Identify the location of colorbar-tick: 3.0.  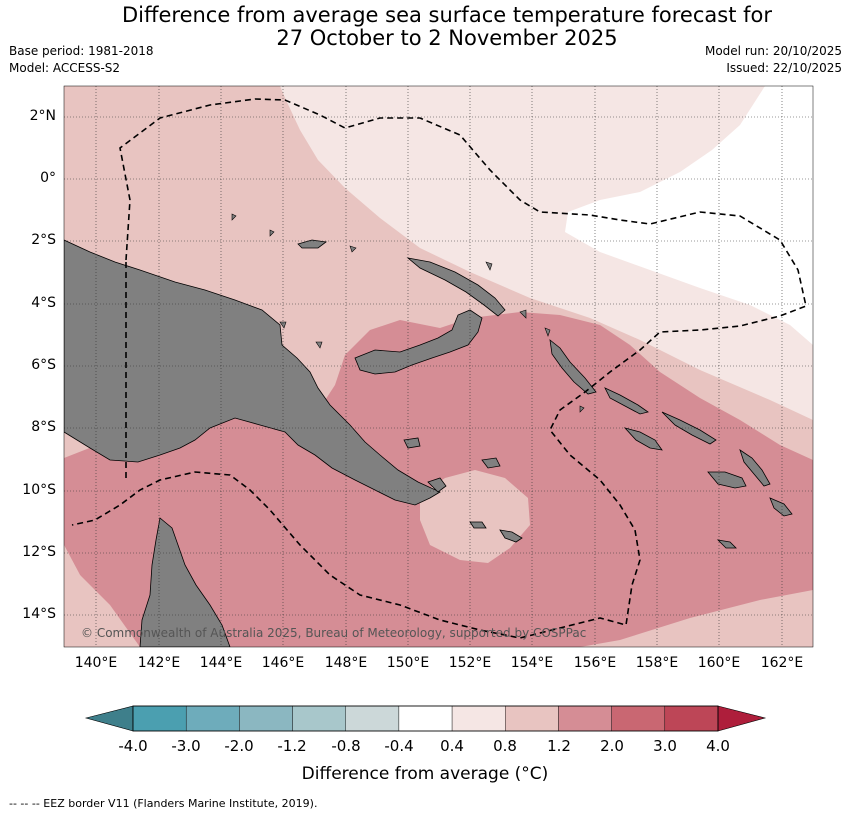
(665, 746).